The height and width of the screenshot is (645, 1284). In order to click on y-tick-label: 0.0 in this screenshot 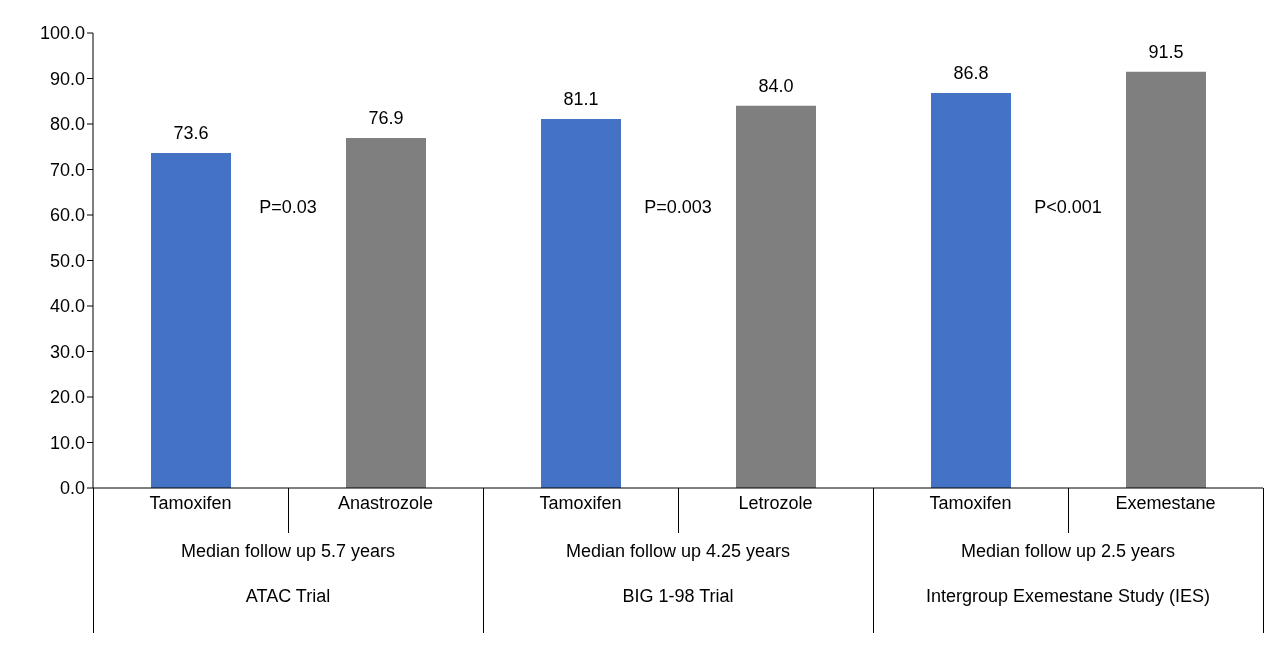, I will do `click(72, 488)`.